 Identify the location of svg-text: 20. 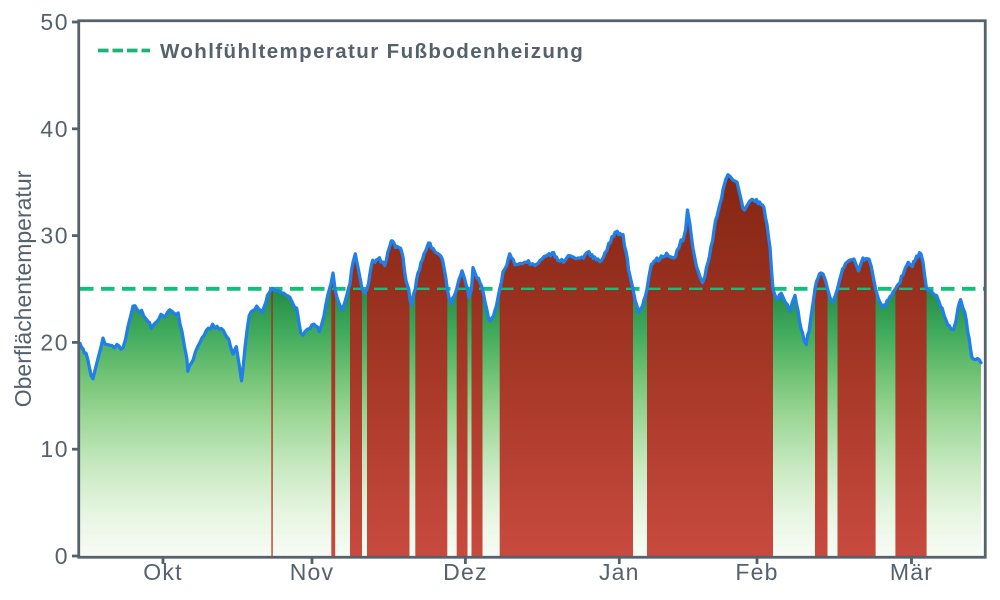
(54, 342).